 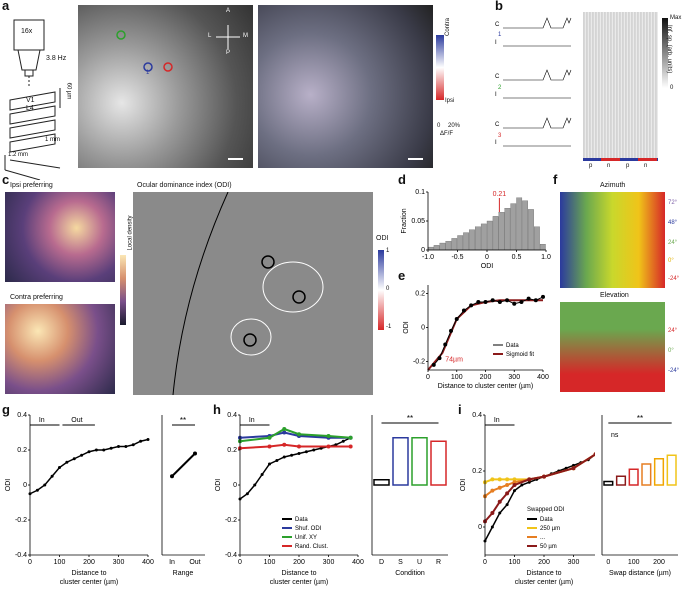 What do you see at coordinates (463, 485) in the screenshot?
I see `y-axis-label: ODI` at bounding box center [463, 485].